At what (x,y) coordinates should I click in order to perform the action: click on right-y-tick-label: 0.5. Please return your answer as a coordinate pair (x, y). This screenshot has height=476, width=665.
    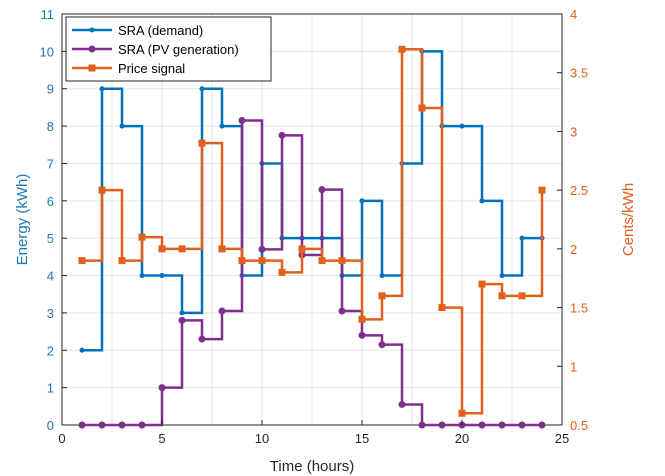
    Looking at the image, I should click on (579, 425).